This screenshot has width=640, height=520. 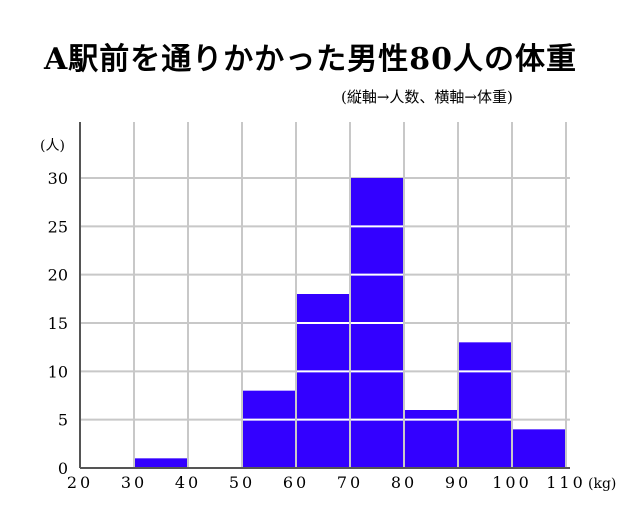 I want to click on y-axis-label: (人), so click(x=52, y=146).